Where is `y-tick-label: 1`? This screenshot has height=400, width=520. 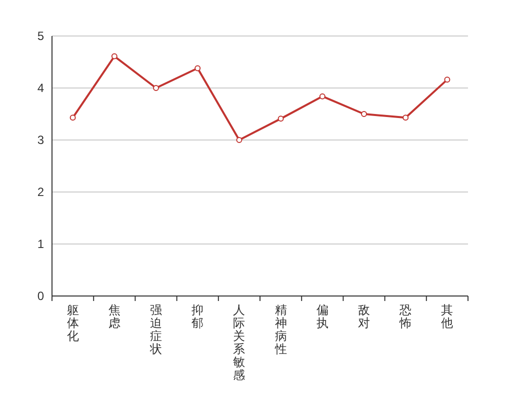 y-tick-label: 1 is located at coordinates (40, 244).